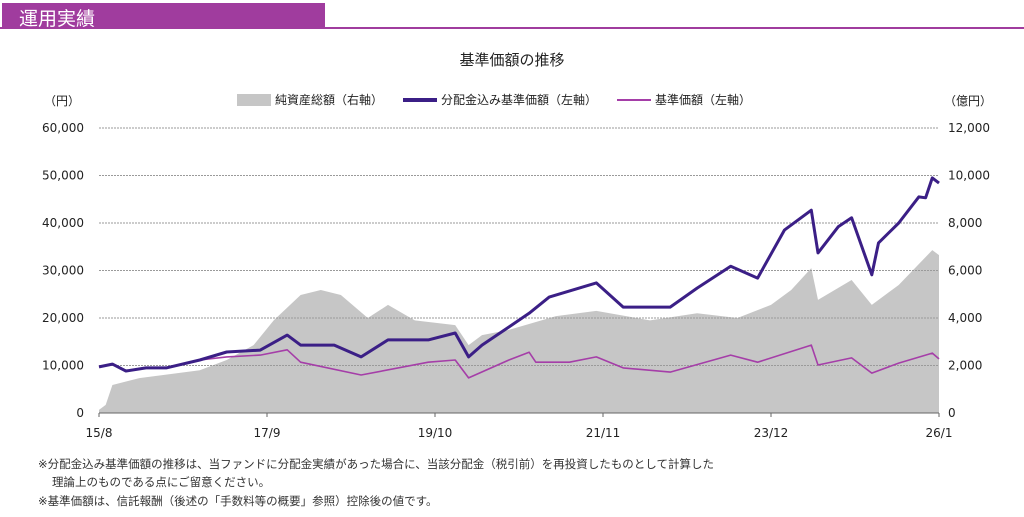 The height and width of the screenshot is (517, 1024). I want to click on x-tick-label: 21/11, so click(603, 433).